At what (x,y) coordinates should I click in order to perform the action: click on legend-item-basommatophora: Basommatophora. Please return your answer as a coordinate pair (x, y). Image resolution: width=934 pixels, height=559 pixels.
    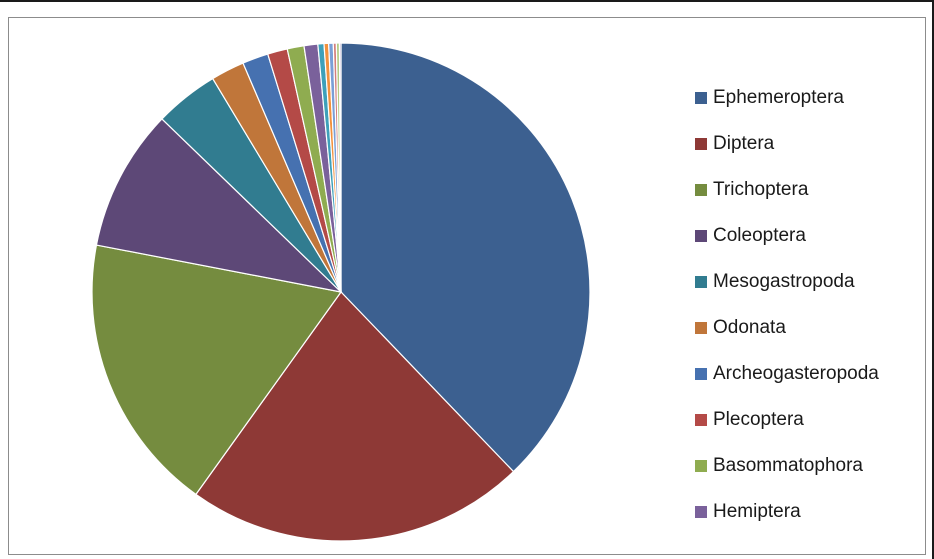
    Looking at the image, I should click on (787, 466).